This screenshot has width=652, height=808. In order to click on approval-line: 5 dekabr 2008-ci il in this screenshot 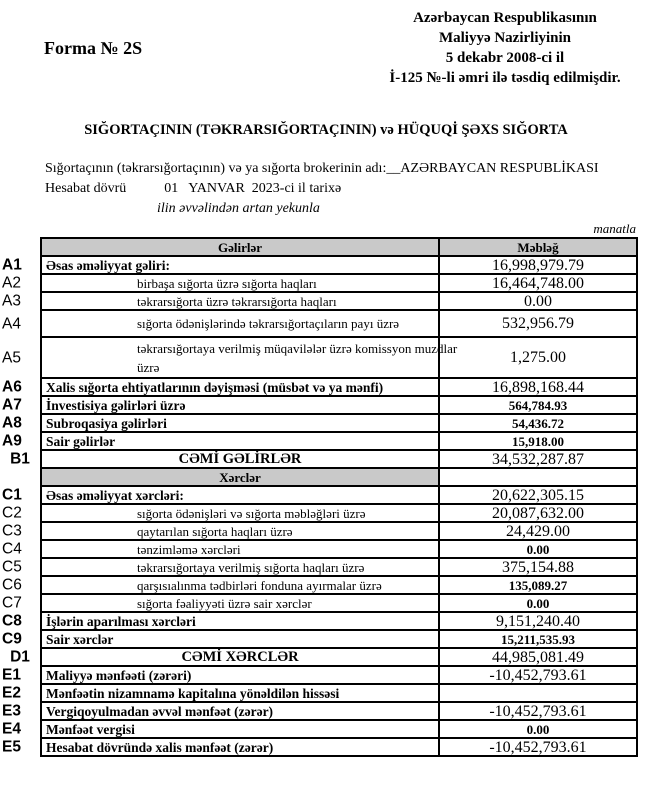, I will do `click(505, 58)`.